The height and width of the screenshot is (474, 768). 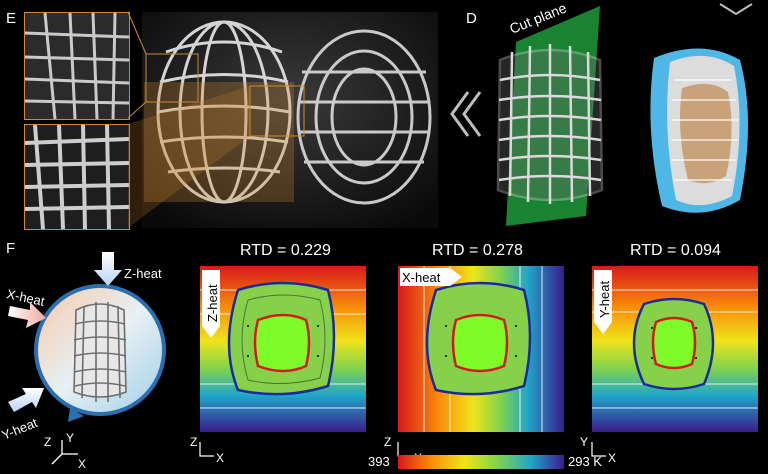 What do you see at coordinates (206, 449) in the screenshot?
I see `map1-axes` at bounding box center [206, 449].